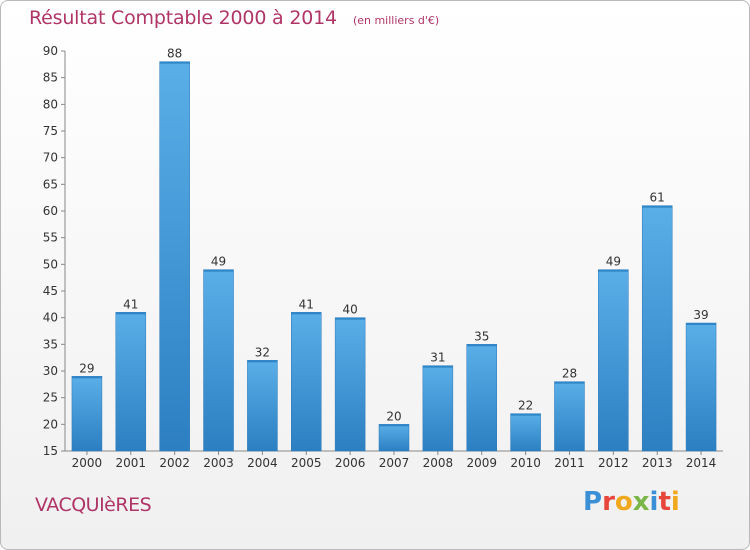 Image resolution: width=750 pixels, height=550 pixels. Describe the element at coordinates (641, 502) in the screenshot. I see `logo-letter: x` at that location.